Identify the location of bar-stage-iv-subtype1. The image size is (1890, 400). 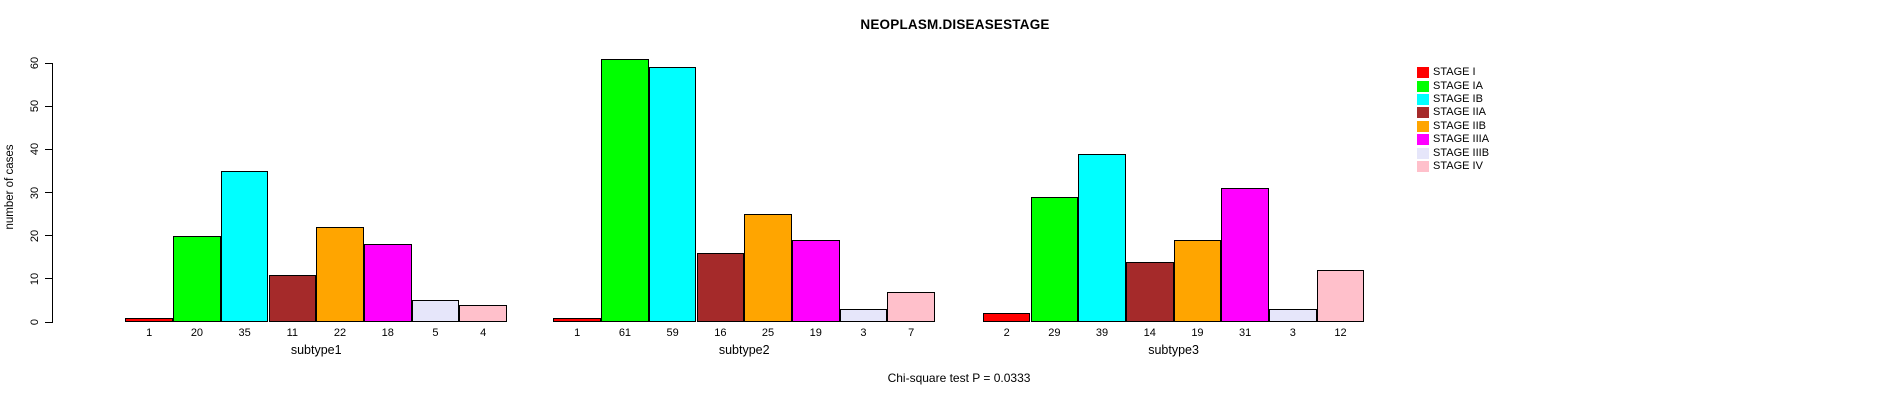
(483, 313).